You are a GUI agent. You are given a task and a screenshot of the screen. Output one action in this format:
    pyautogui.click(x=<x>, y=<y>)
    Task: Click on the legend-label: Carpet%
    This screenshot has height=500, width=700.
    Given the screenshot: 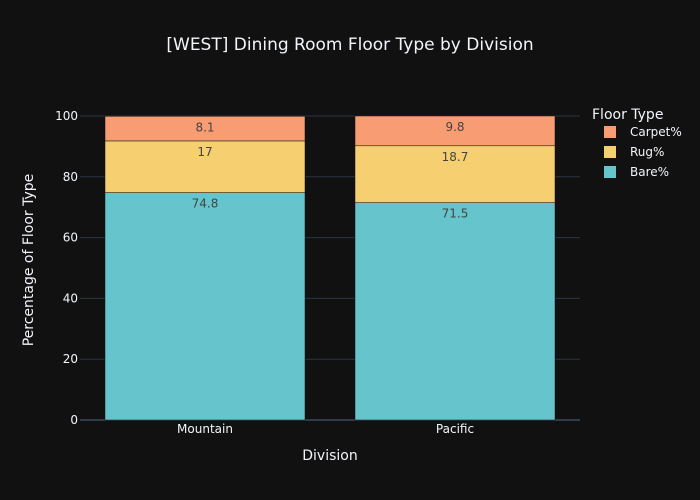 What is the action you would take?
    pyautogui.click(x=656, y=132)
    